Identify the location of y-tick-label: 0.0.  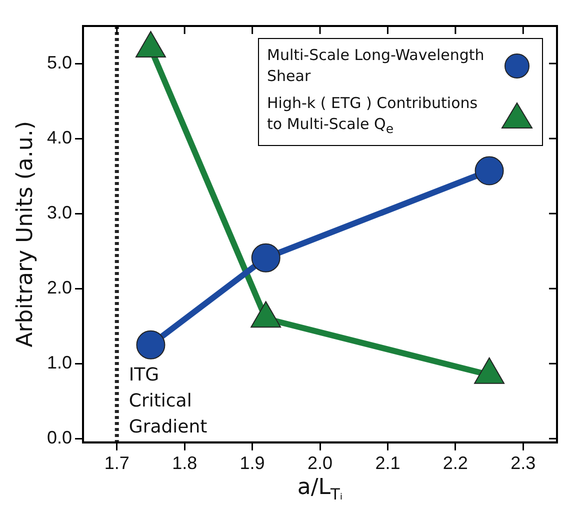
(59, 438).